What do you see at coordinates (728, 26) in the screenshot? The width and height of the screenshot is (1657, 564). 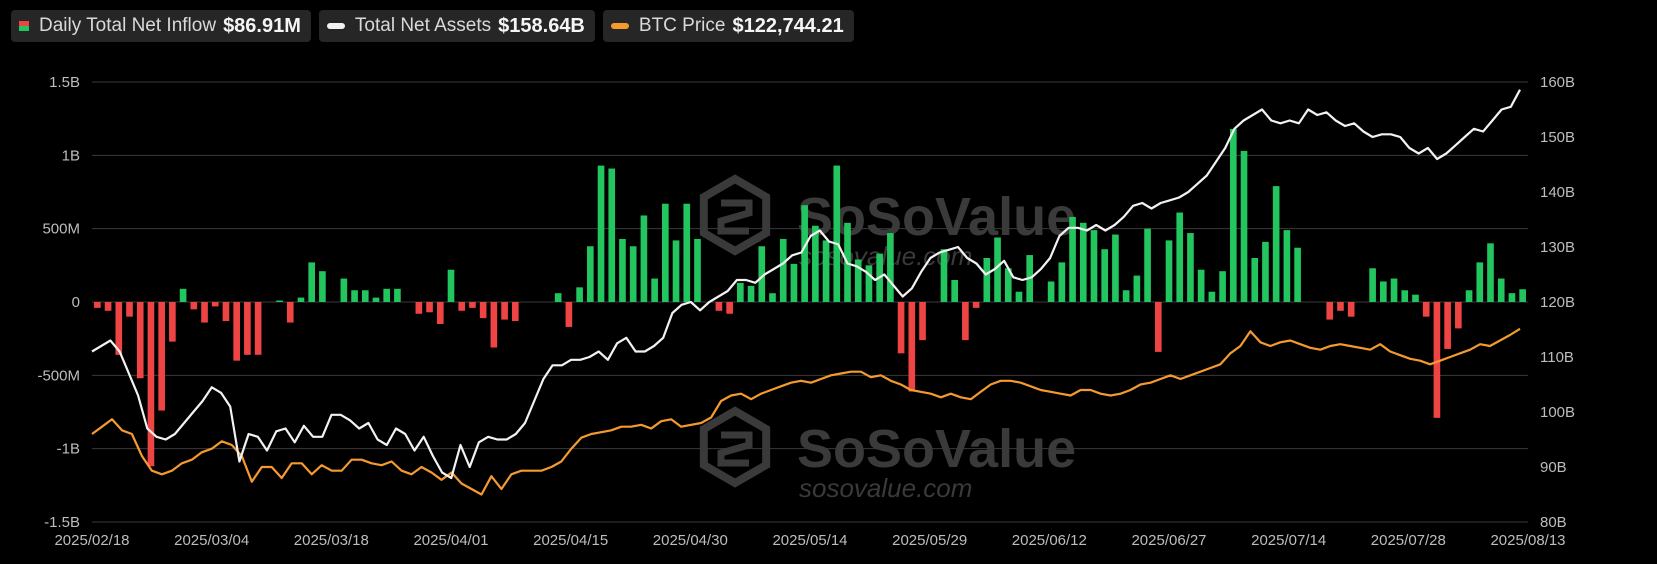 I see `legend-btc: BTC Price $122,744.21` at bounding box center [728, 26].